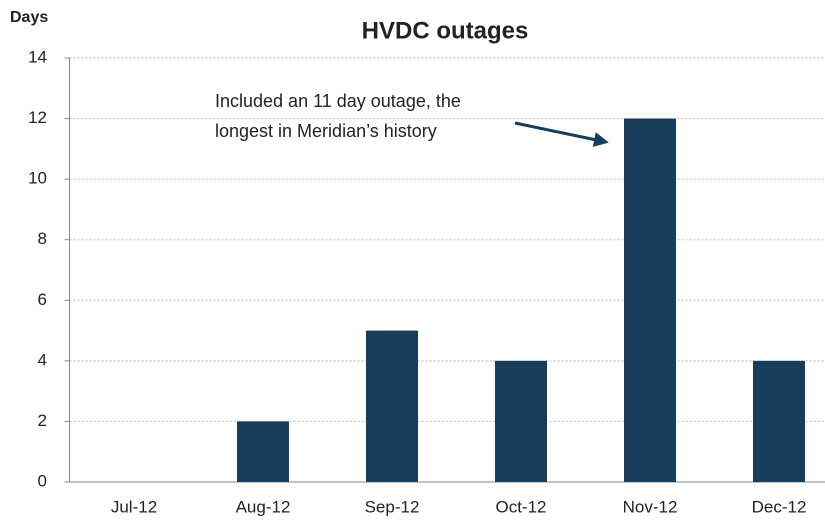 The image size is (825, 523). I want to click on annotation-arrow, so click(561, 134).